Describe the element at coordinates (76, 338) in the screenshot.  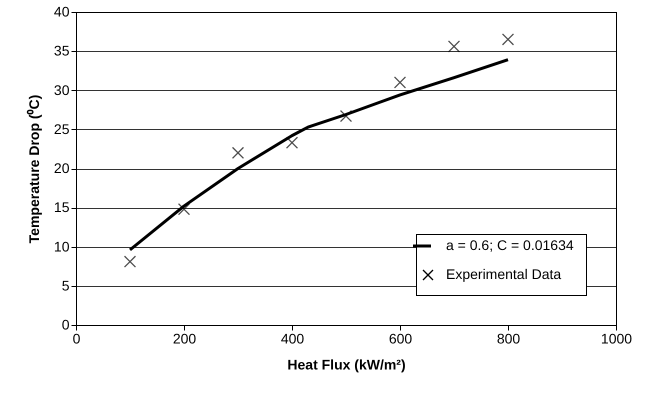
I see `x-tick-label: 0` at that location.